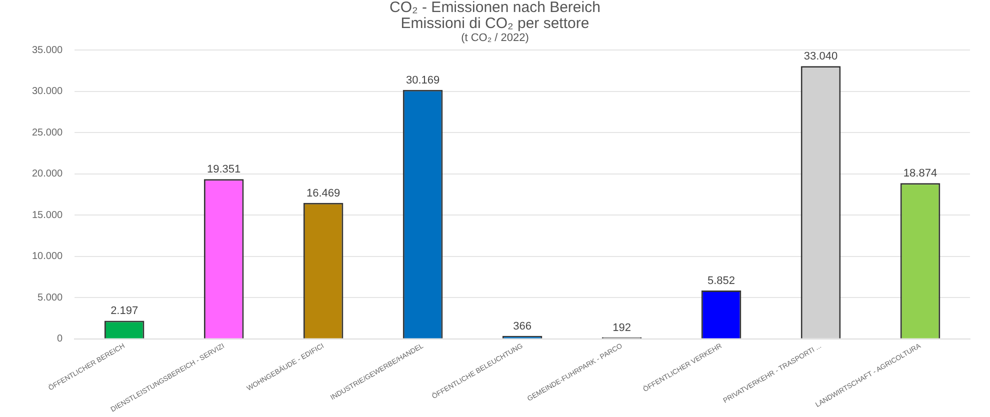 This screenshot has width=990, height=417. Describe the element at coordinates (495, 8) in the screenshot. I see `chart-title: CO₂ - Emissionen nach Bereich` at that location.